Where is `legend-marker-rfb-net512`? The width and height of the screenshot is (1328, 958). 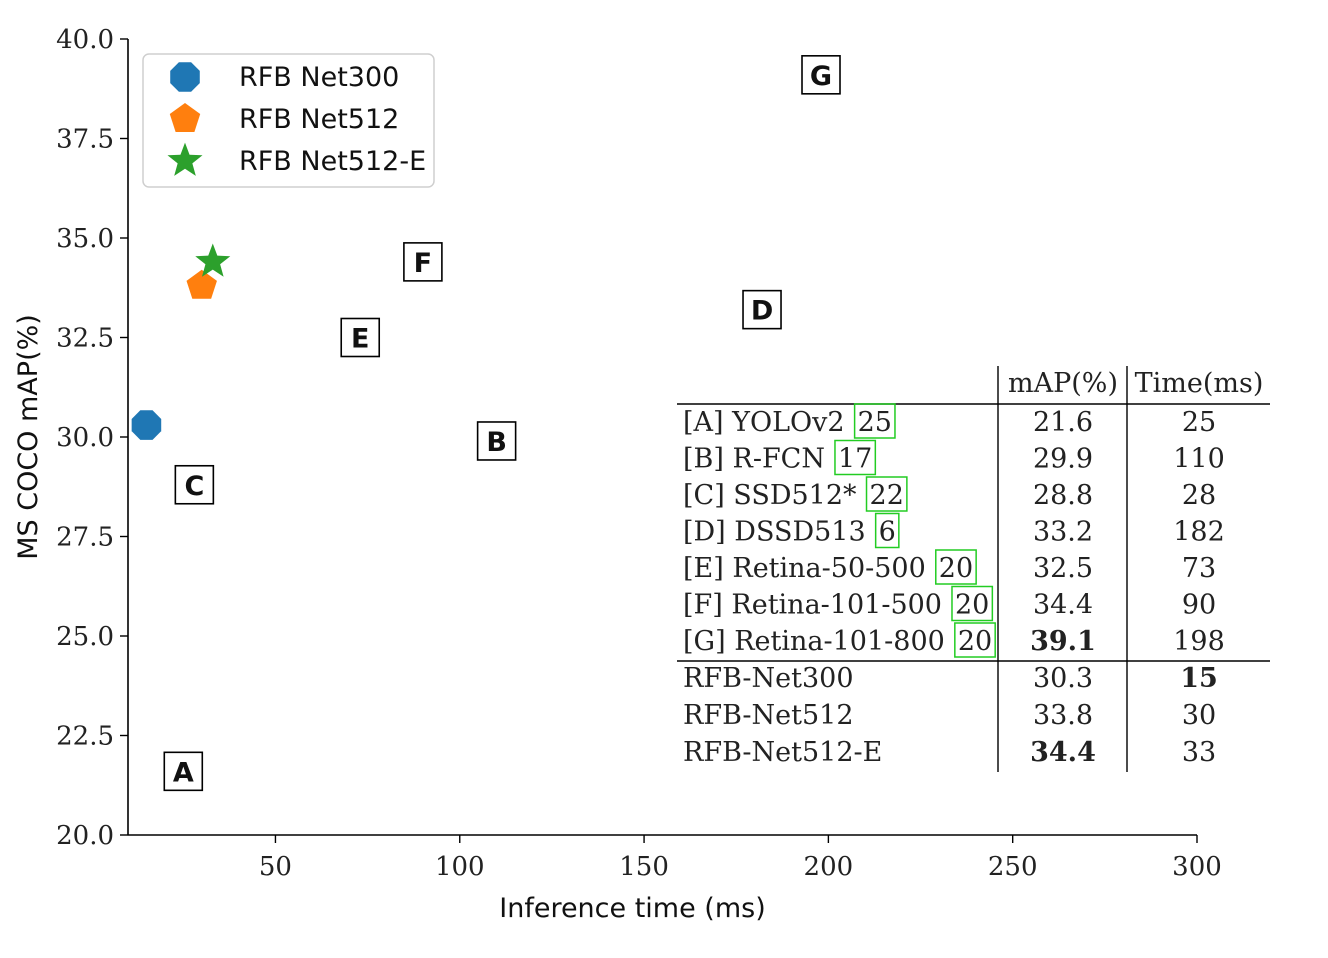 legend-marker-rfb-net512 is located at coordinates (185, 117).